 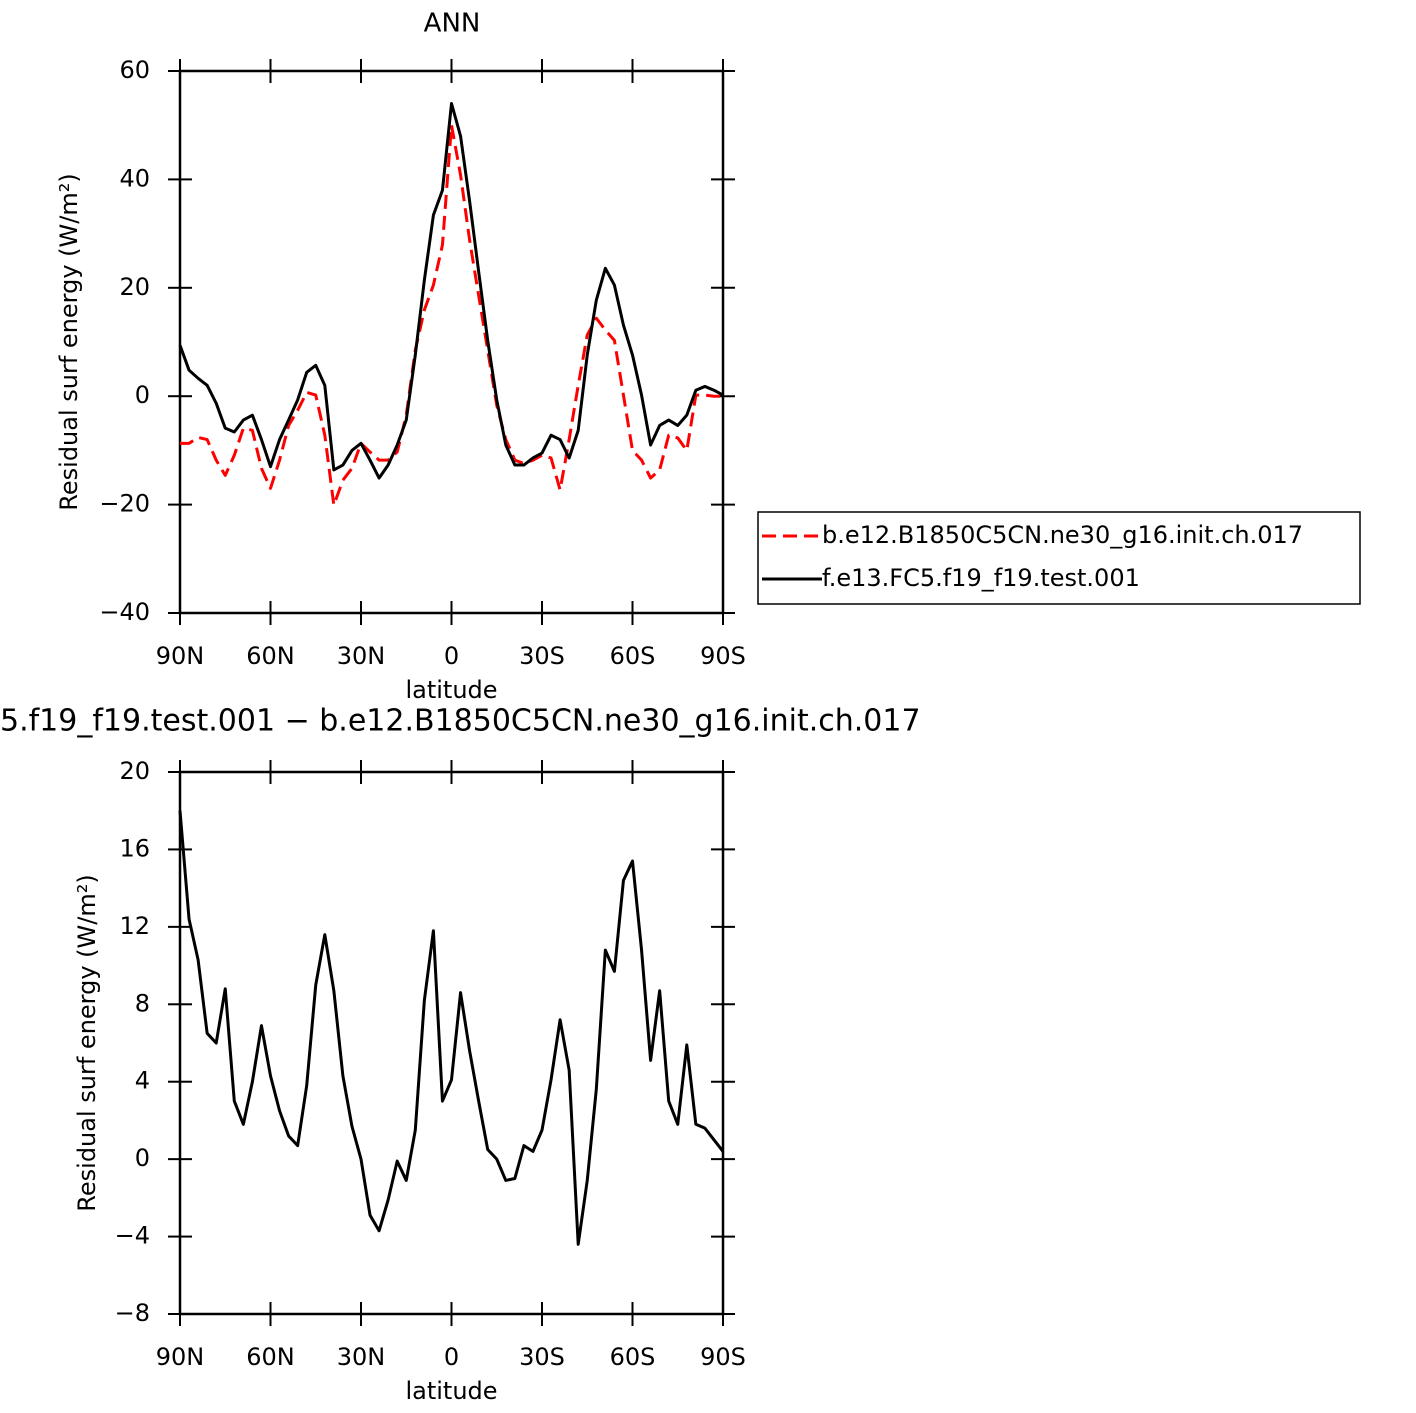 I want to click on y-tick-label: 8, so click(x=142, y=1003).